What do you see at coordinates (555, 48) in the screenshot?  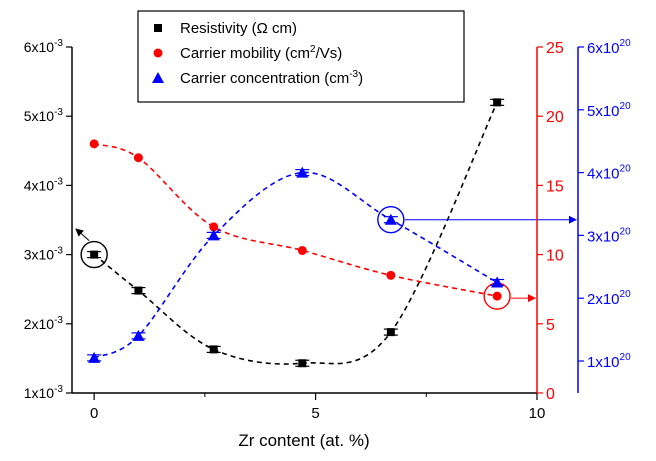 I see `mid-tick-label: 25` at bounding box center [555, 48].